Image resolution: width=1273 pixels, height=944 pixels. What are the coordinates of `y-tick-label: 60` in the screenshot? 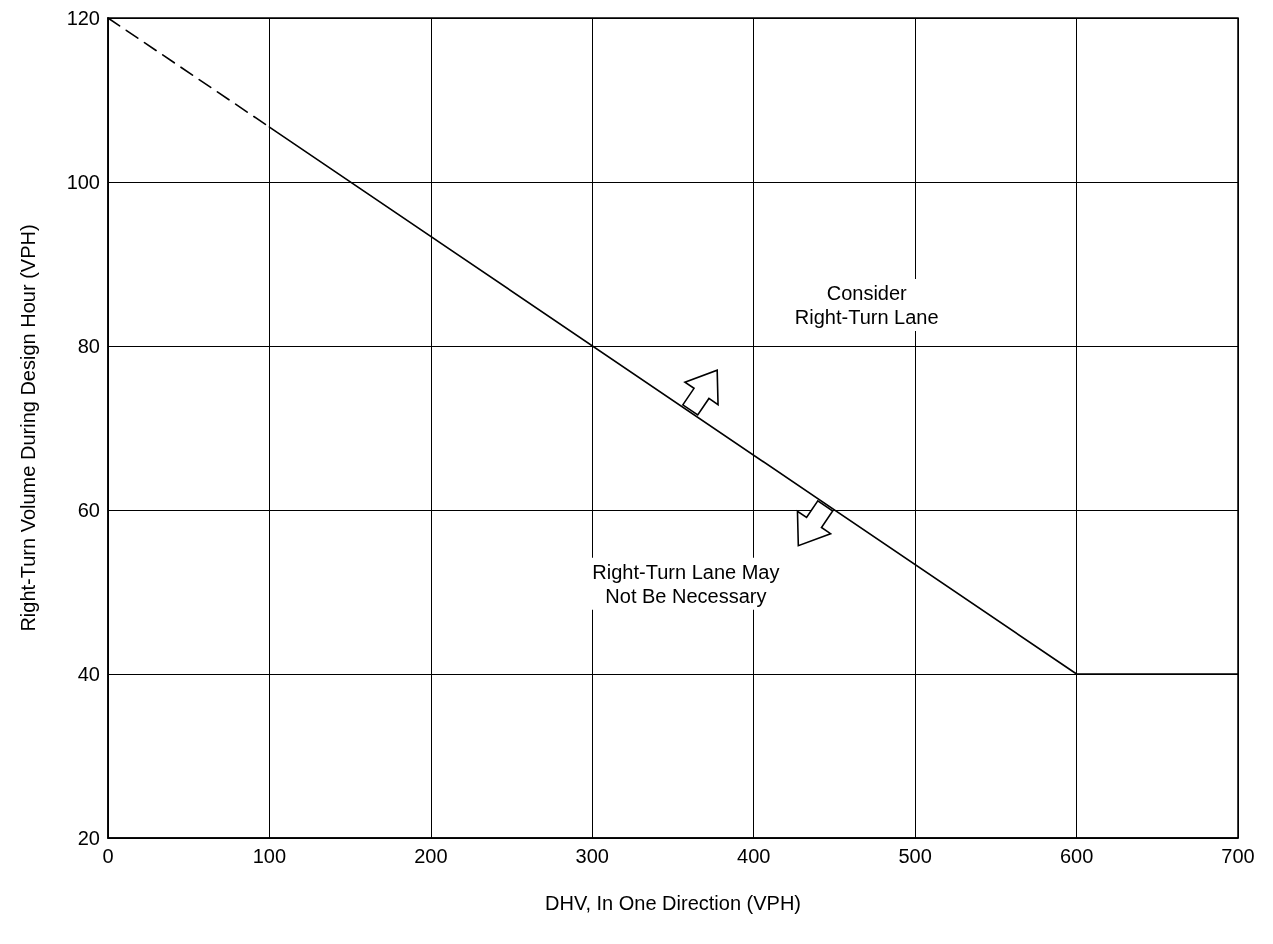 It's located at (88, 510).